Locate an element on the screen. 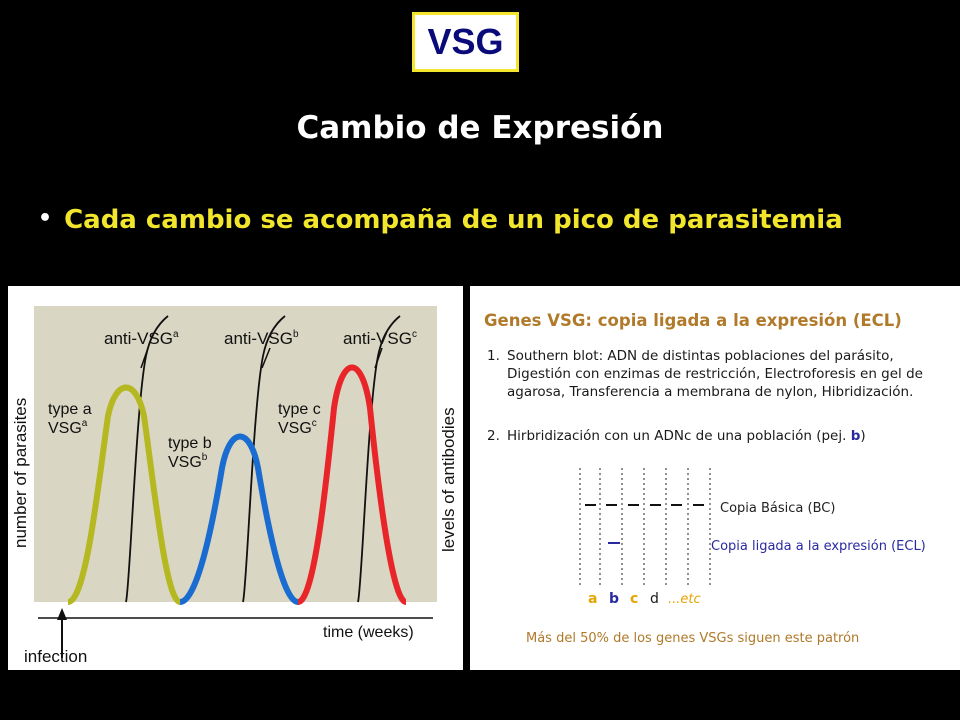 Image resolution: width=960 pixels, height=720 pixels. step-1-number: 1. is located at coordinates (493, 356).